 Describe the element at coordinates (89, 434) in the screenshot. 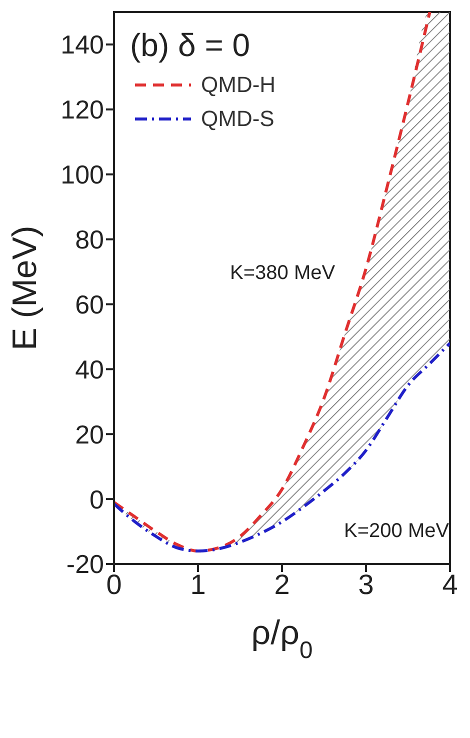

I see `y-tick-label: 20` at that location.